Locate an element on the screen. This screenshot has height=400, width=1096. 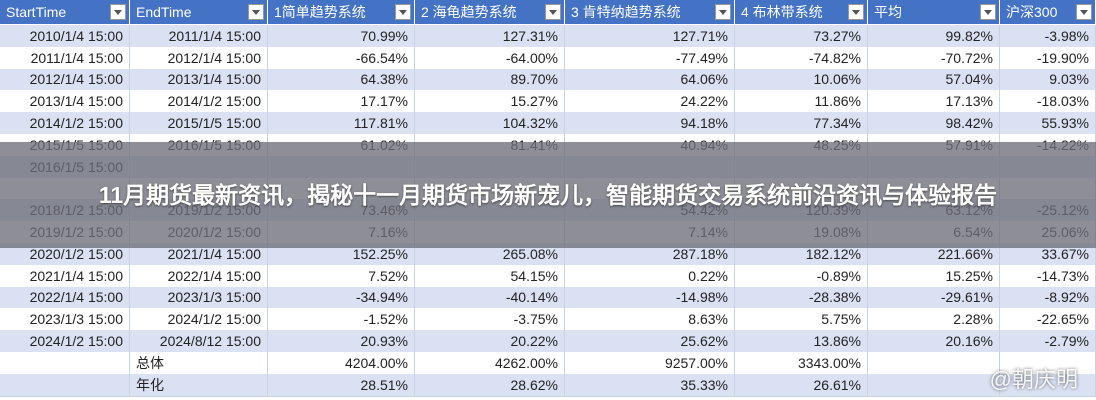
cell-text: EndTime is located at coordinates (164, 12).